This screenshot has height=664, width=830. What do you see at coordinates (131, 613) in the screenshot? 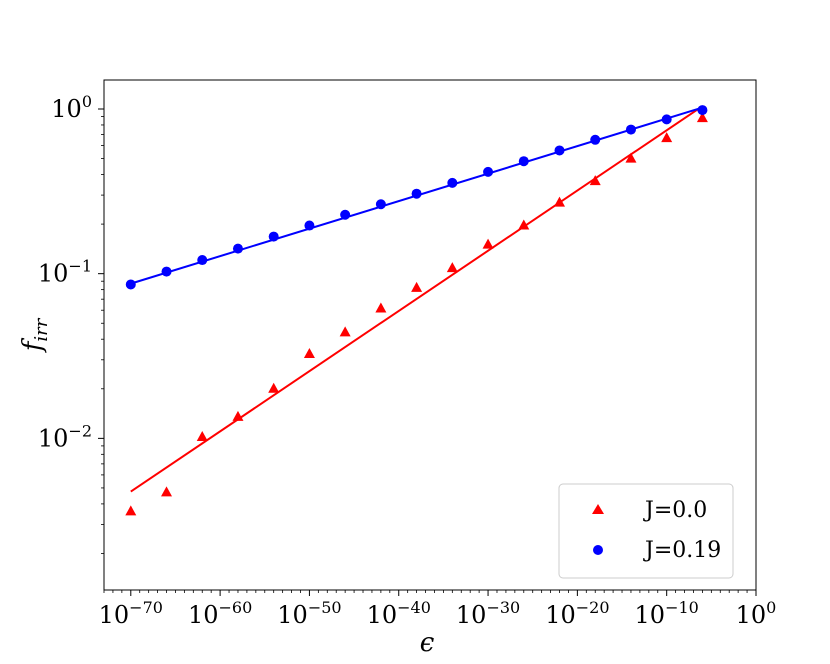
I see `x-tick-label: 10−70` at bounding box center [131, 613].